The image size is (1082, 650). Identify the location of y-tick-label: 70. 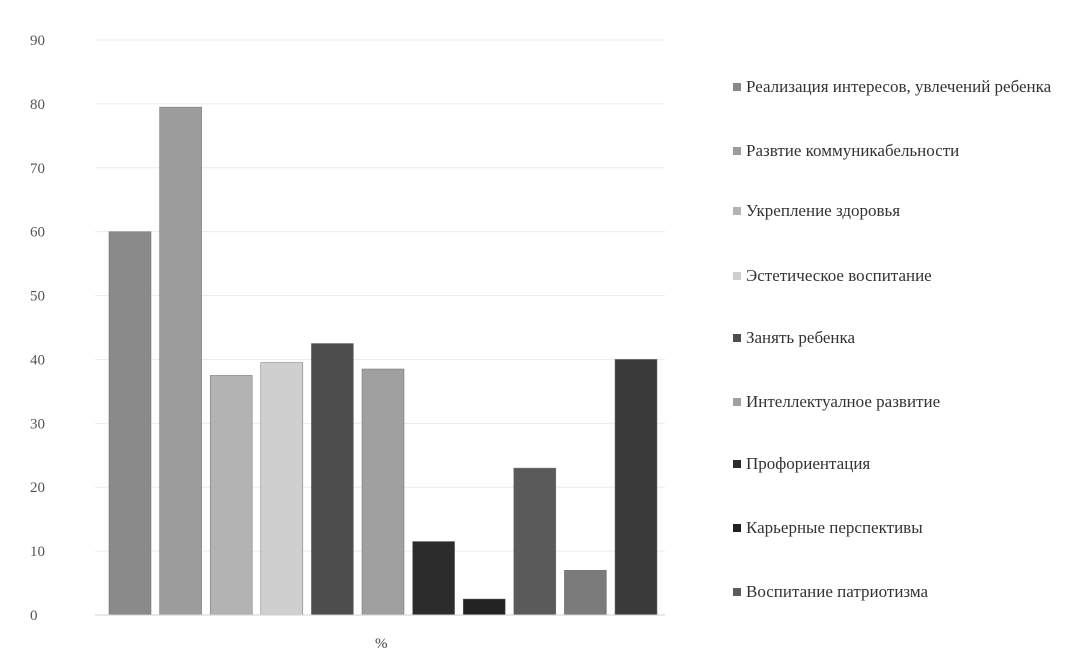
(37, 169).